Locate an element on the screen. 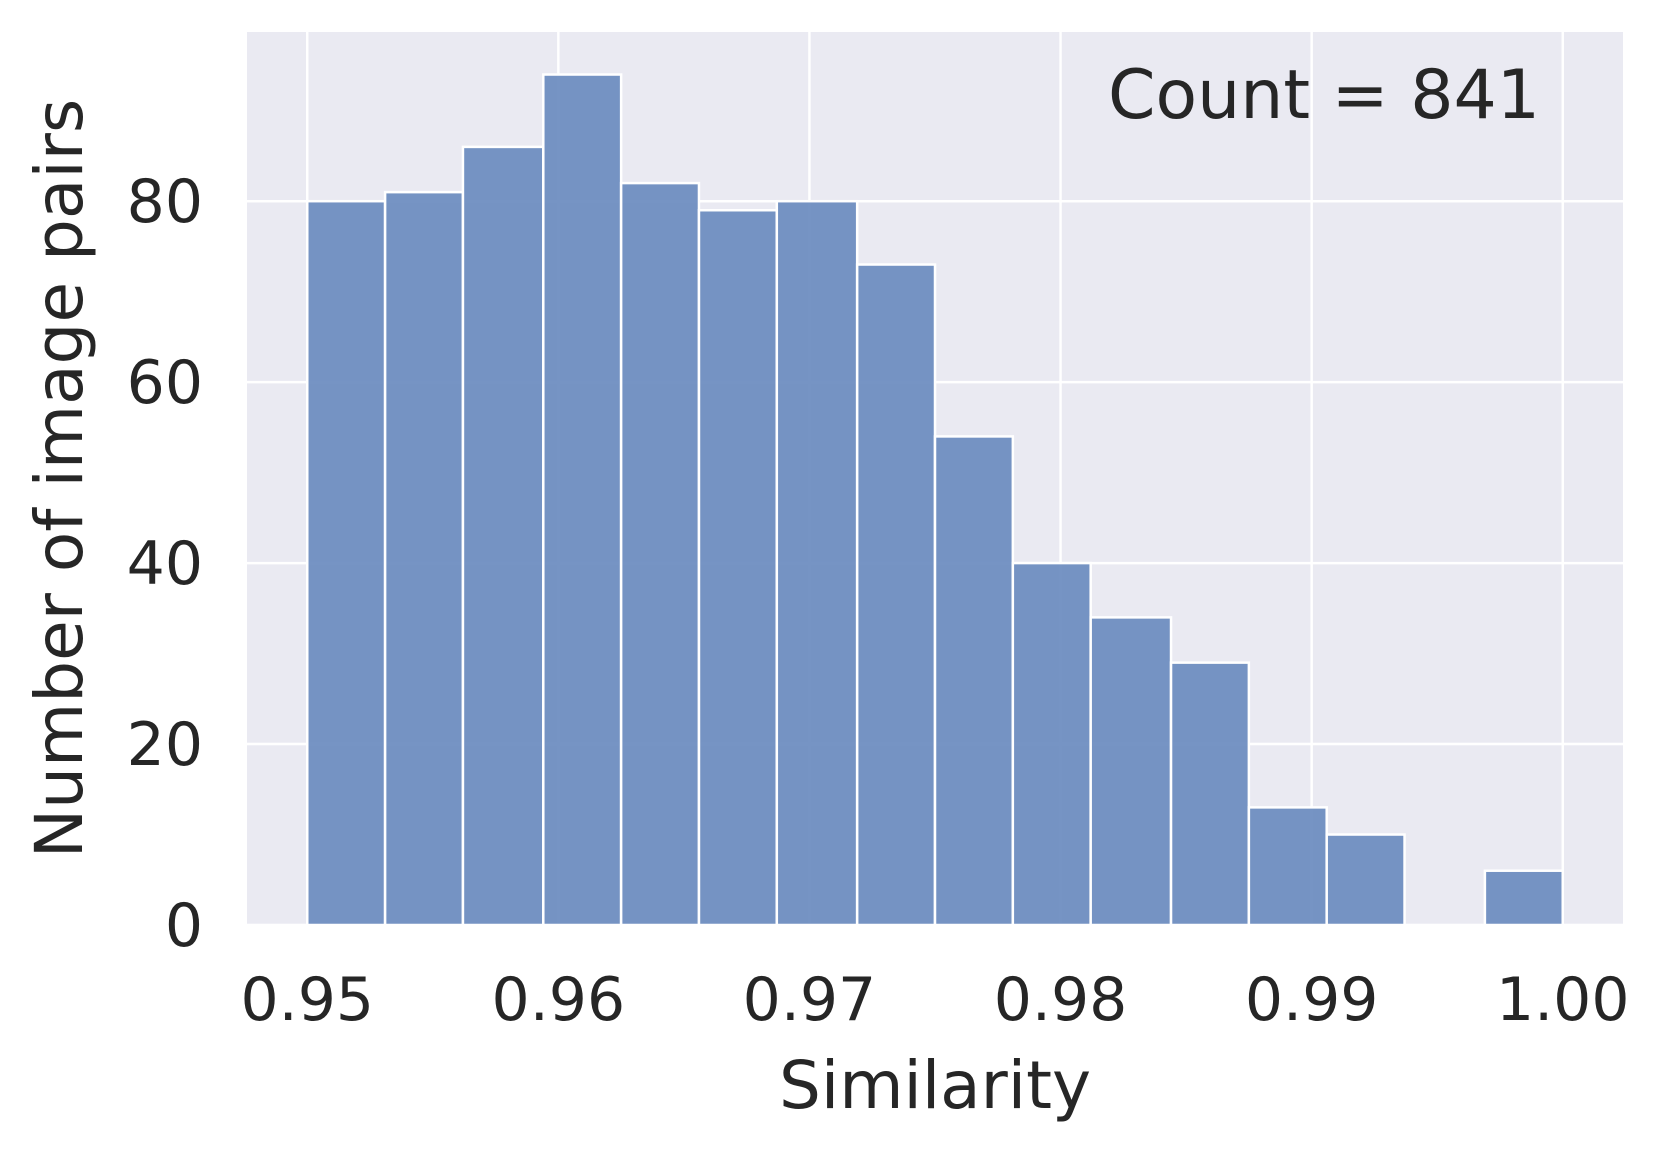 The width and height of the screenshot is (1662, 1152). x-tick-label: 0.96 is located at coordinates (559, 1000).